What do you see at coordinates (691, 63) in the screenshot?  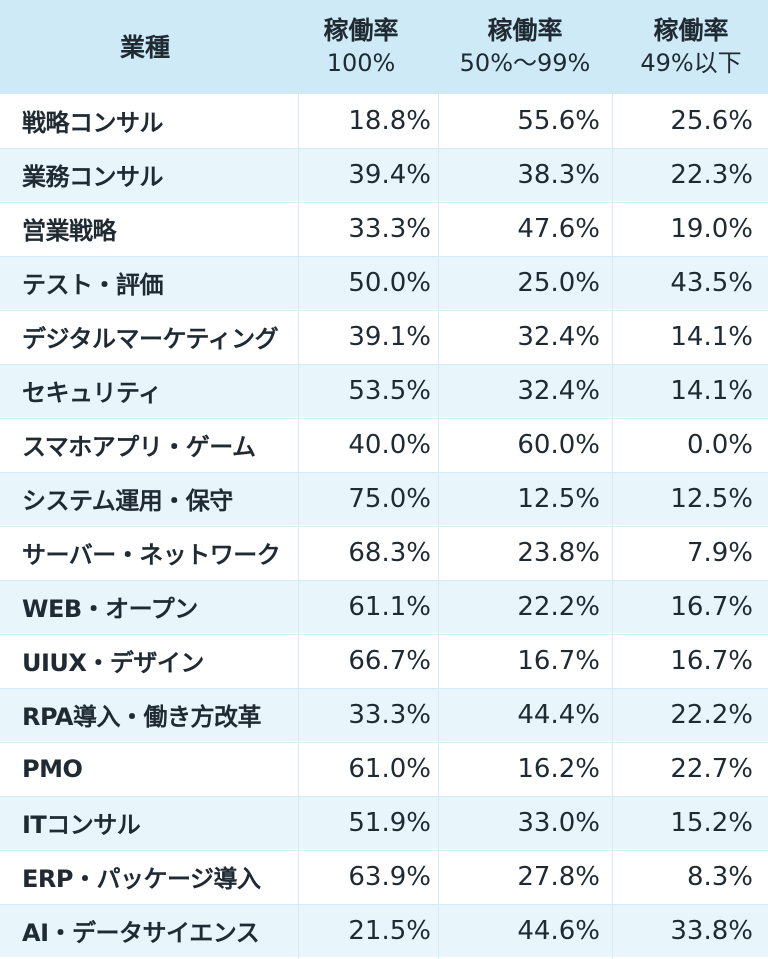 I see `header-rate-49-below-sub: 49%以下` at bounding box center [691, 63].